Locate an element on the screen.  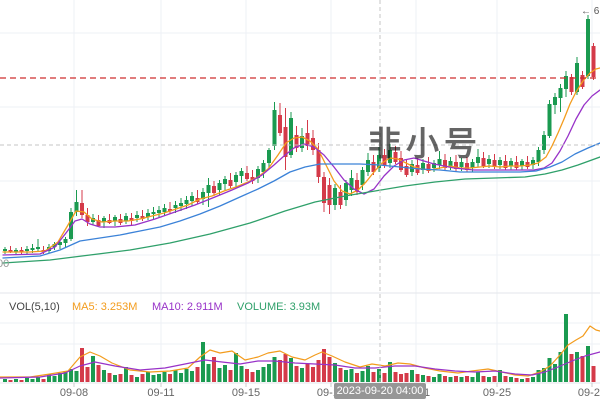
volume-value-legend: VOLUME: 3.93M is located at coordinates (279, 307).